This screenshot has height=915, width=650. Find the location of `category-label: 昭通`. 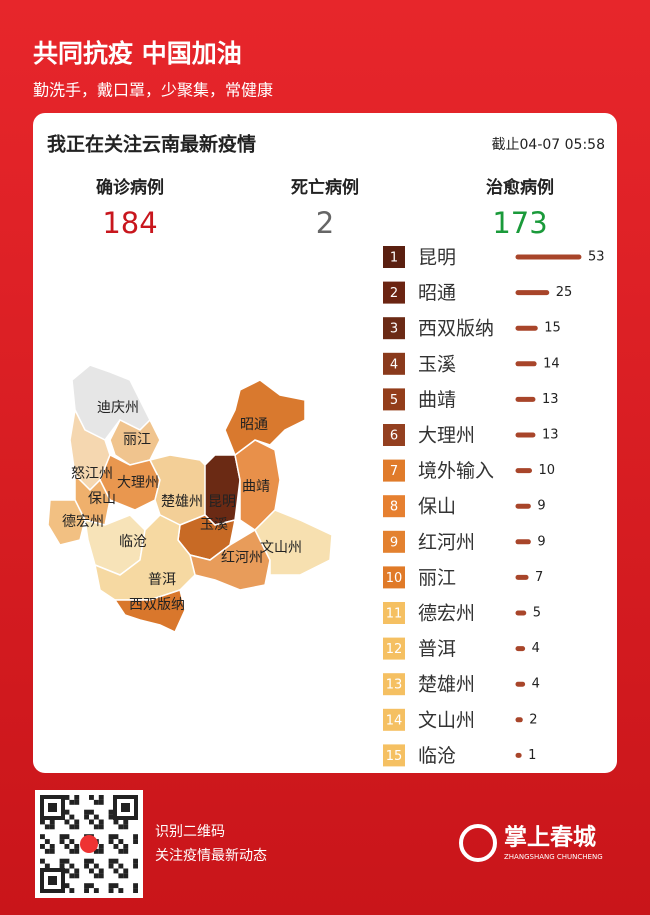

category-label: 昭通 is located at coordinates (437, 293).